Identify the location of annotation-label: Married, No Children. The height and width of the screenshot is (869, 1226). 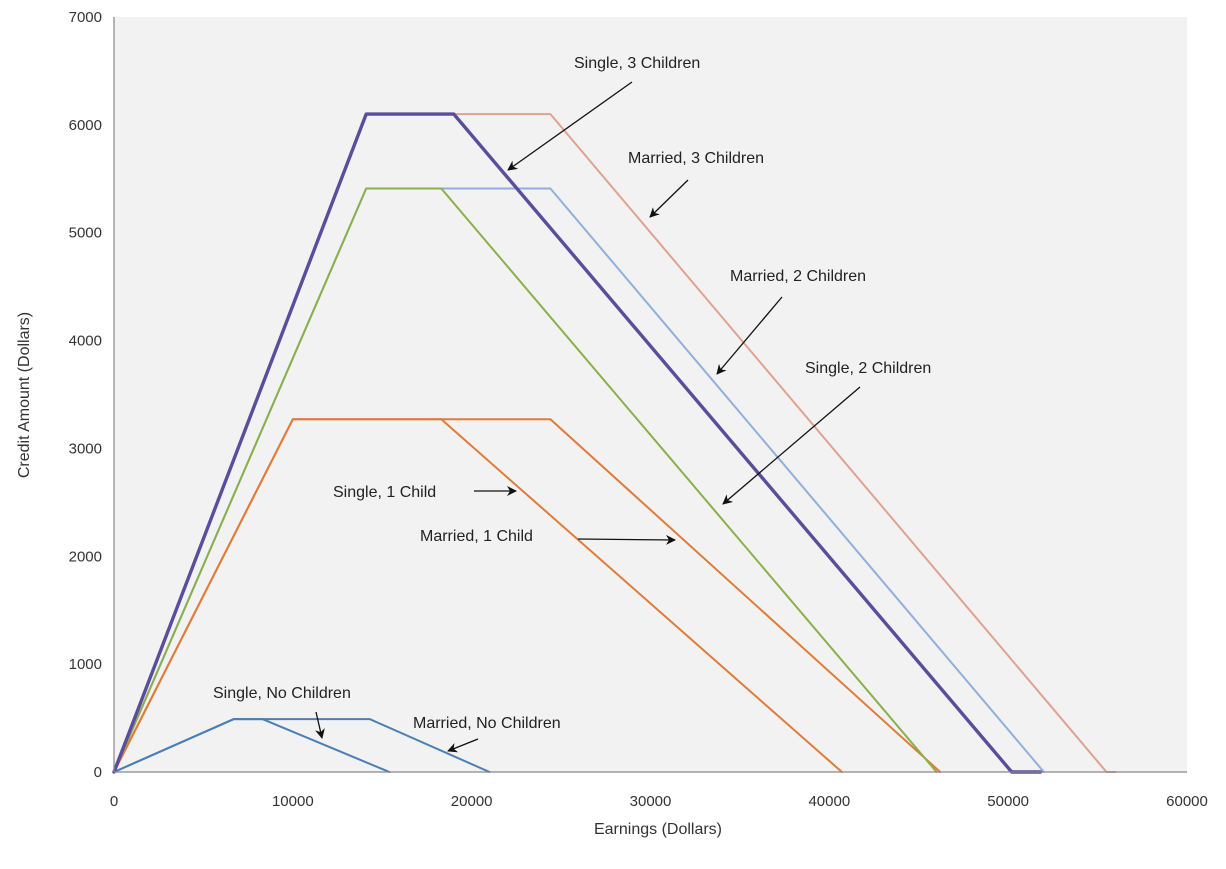
(487, 723).